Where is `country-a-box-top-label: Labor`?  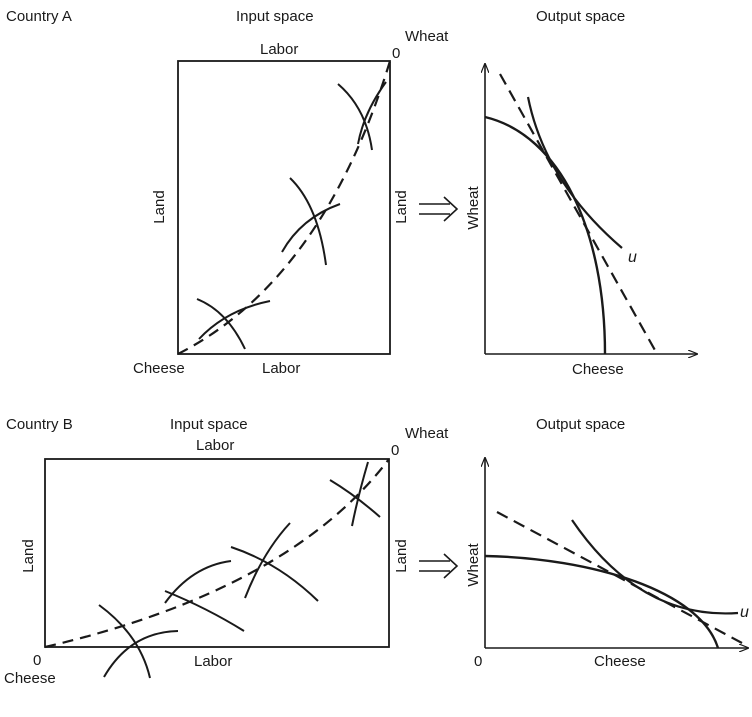
country-a-box-top-label: Labor is located at coordinates (279, 49).